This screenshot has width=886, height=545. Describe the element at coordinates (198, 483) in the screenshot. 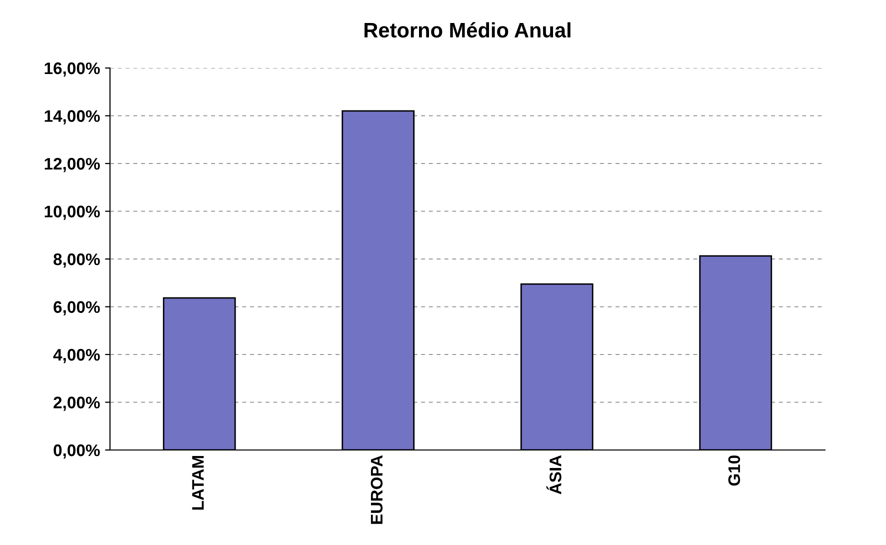

I see `x-tick-label: LATAM` at that location.